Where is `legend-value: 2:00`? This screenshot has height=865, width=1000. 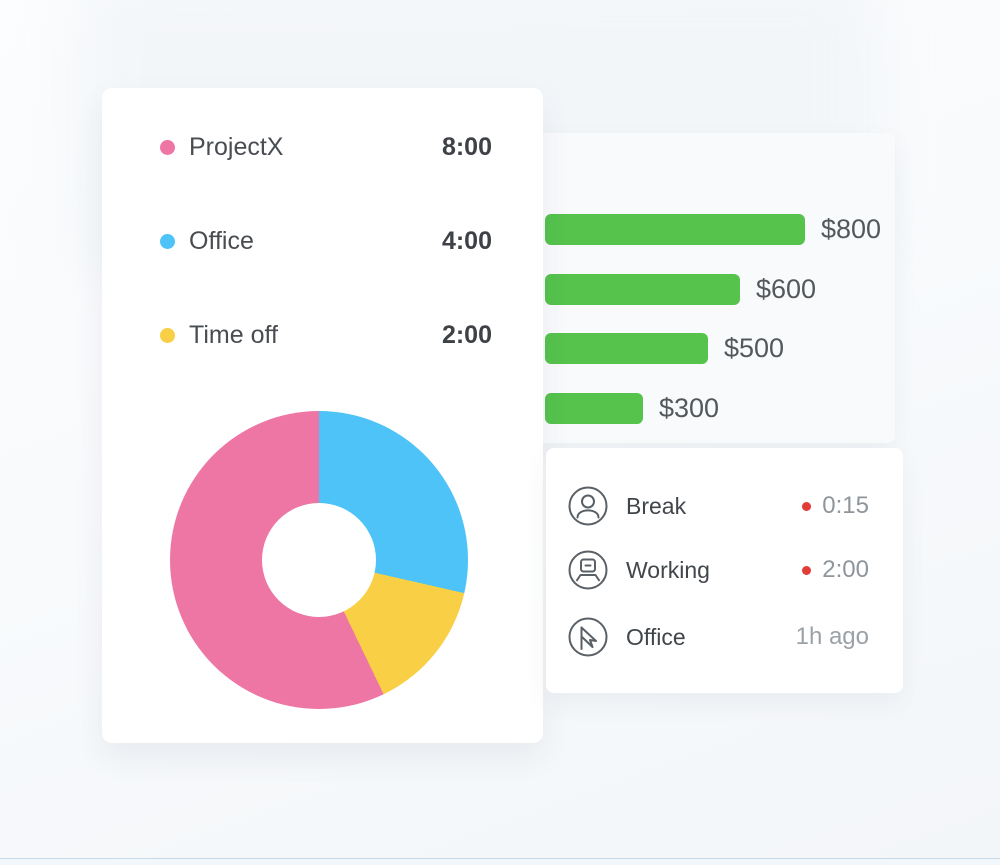 legend-value: 2:00 is located at coordinates (466, 334).